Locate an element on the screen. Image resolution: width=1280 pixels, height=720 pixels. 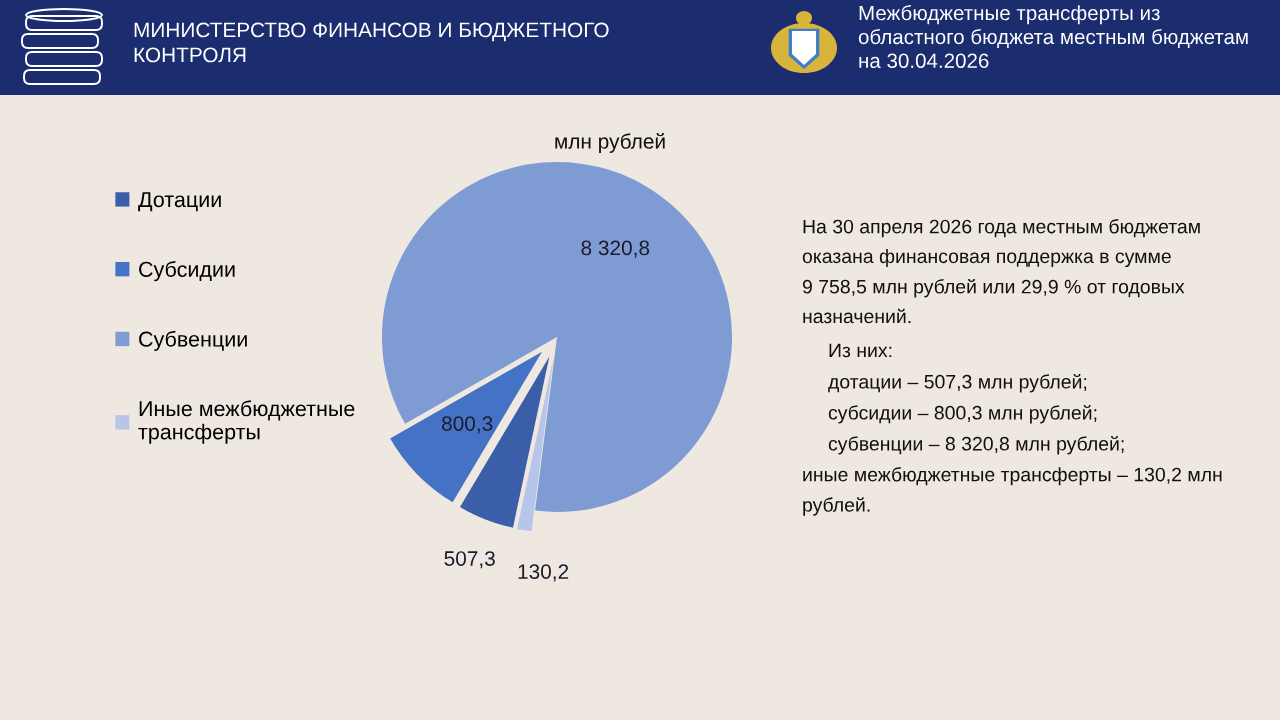
legend-label: Иные межбюджетные трансферты is located at coordinates (246, 422).